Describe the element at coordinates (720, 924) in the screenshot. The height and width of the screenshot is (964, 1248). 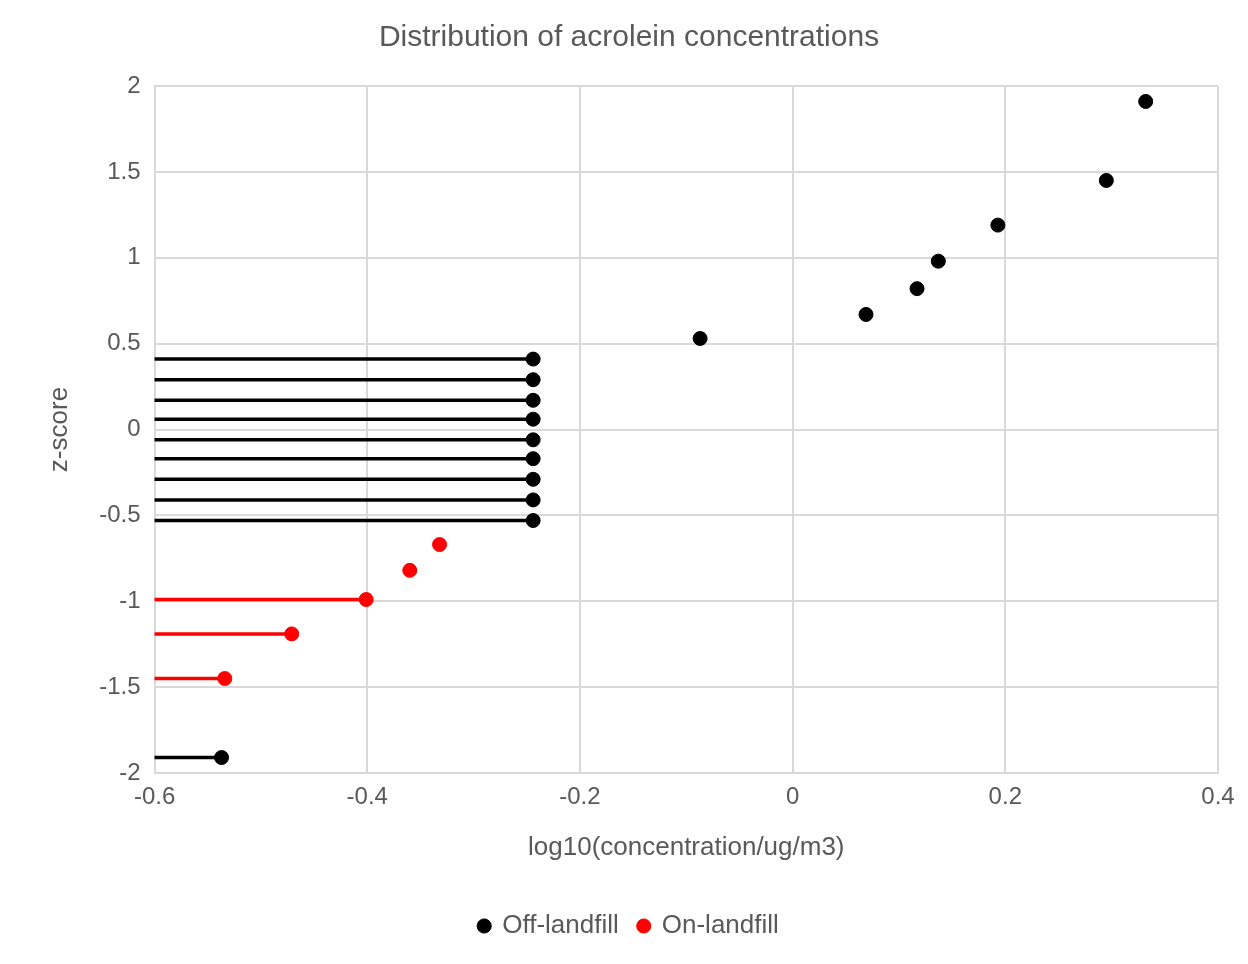
I see `legend-label: On-landfill` at that location.